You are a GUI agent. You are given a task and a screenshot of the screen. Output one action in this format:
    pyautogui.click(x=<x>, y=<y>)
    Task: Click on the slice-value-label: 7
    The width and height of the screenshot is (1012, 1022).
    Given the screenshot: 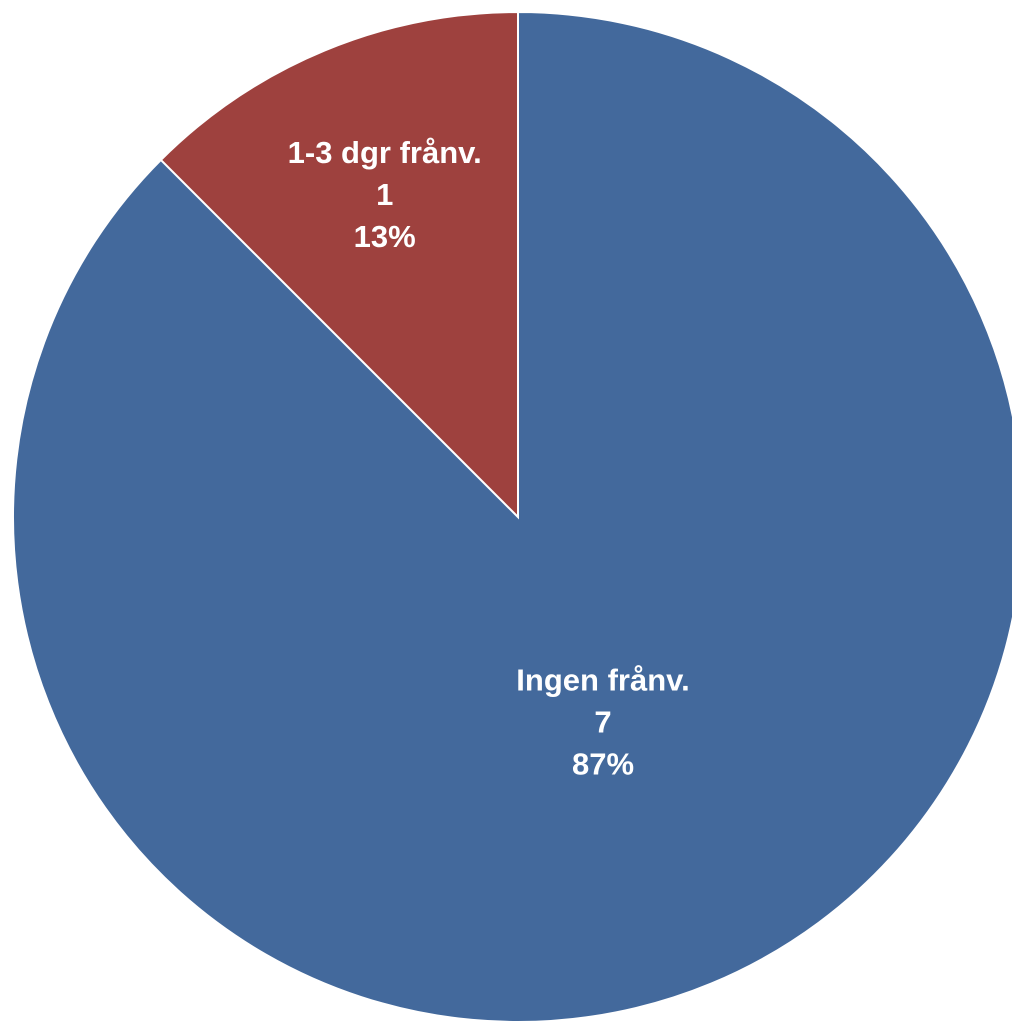 What is the action you would take?
    pyautogui.click(x=602, y=721)
    